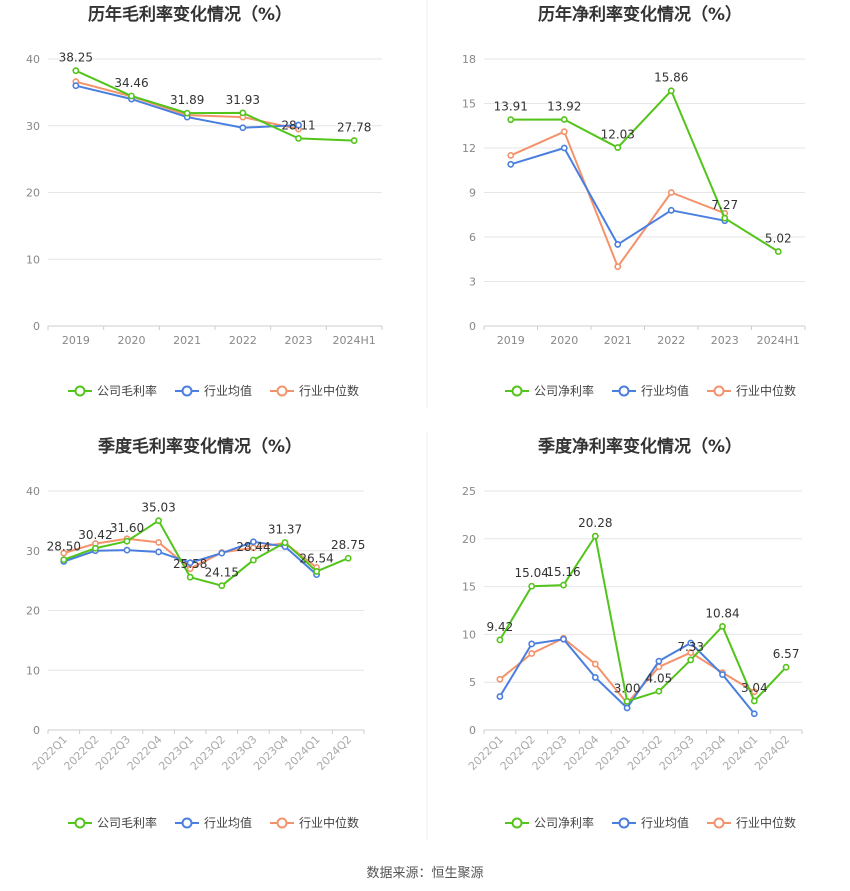 This screenshot has height=891, width=850. Describe the element at coordinates (472, 237) in the screenshot. I see `y-tick-label: 6` at that location.